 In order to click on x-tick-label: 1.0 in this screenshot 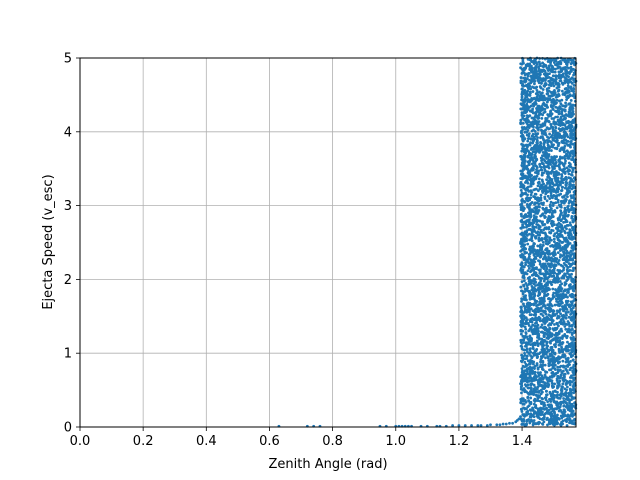, I will do `click(395, 441)`.